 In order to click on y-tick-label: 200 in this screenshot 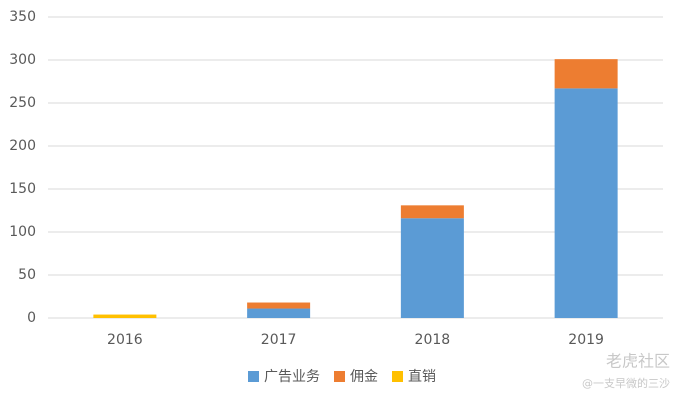, I will do `click(22, 146)`.